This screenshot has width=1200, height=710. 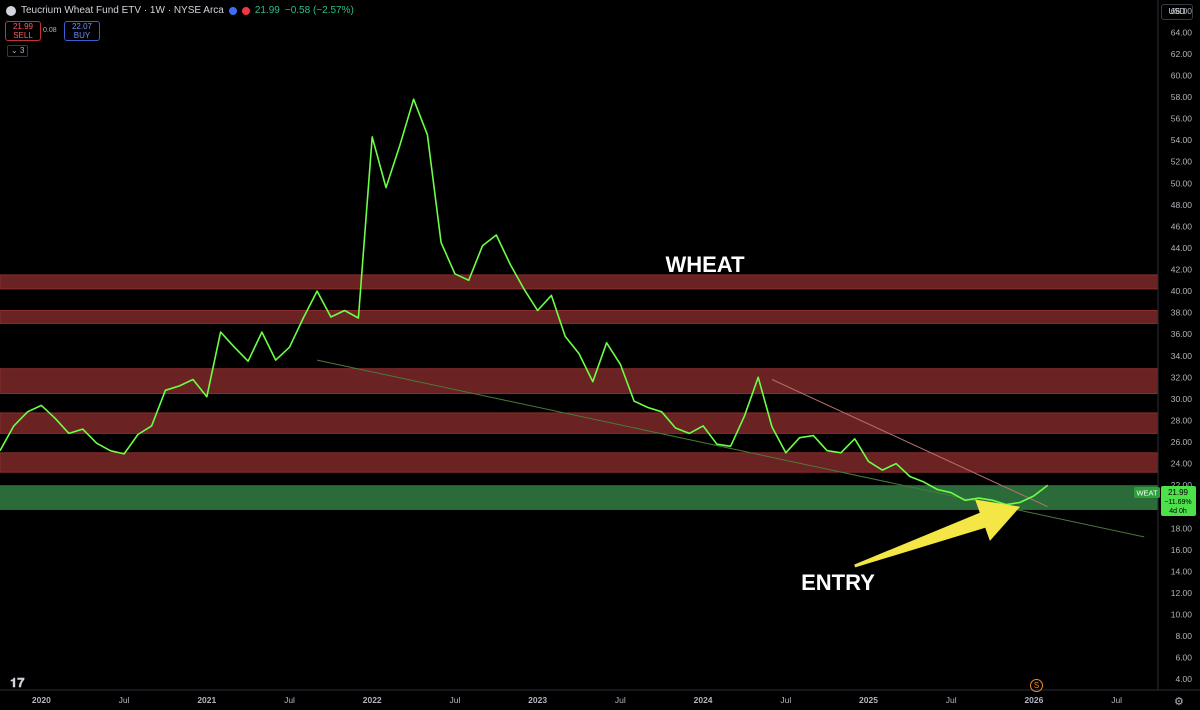 What do you see at coordinates (372, 700) in the screenshot?
I see `x-tick-label: 2022` at bounding box center [372, 700].